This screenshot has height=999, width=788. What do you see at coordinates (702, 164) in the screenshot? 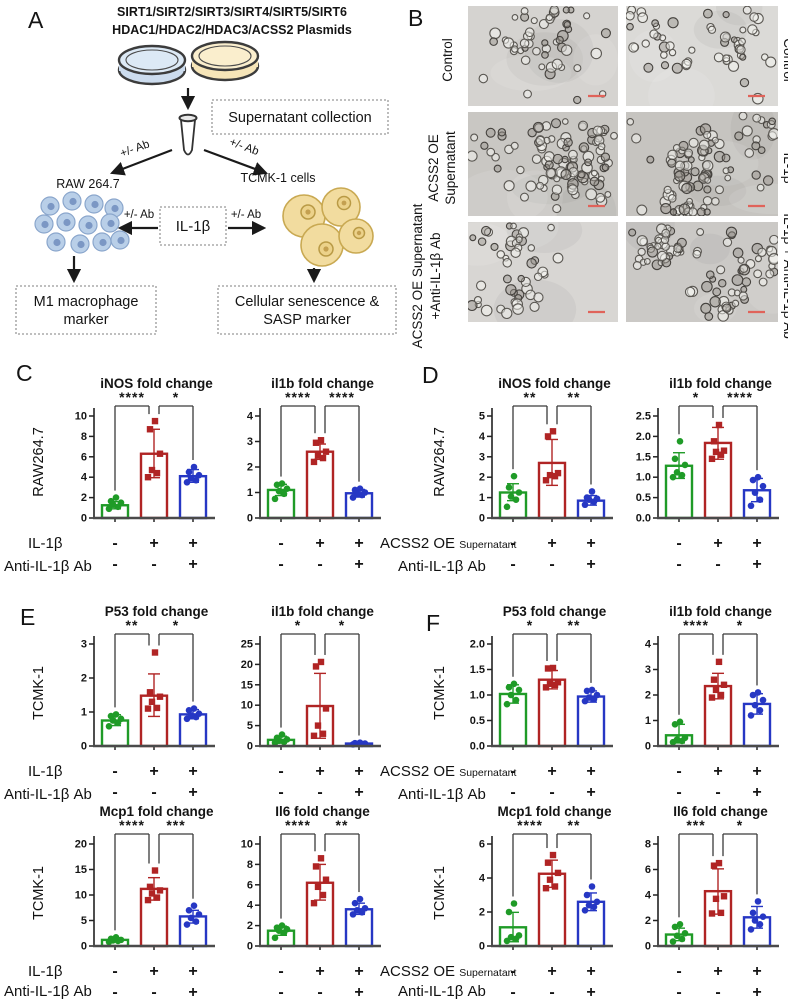
I see `micrograph-il1b` at bounding box center [702, 164].